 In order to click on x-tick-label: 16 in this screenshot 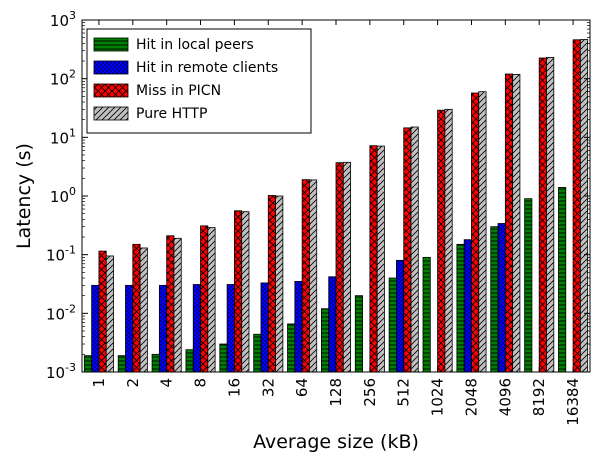, I will do `click(234, 387)`.